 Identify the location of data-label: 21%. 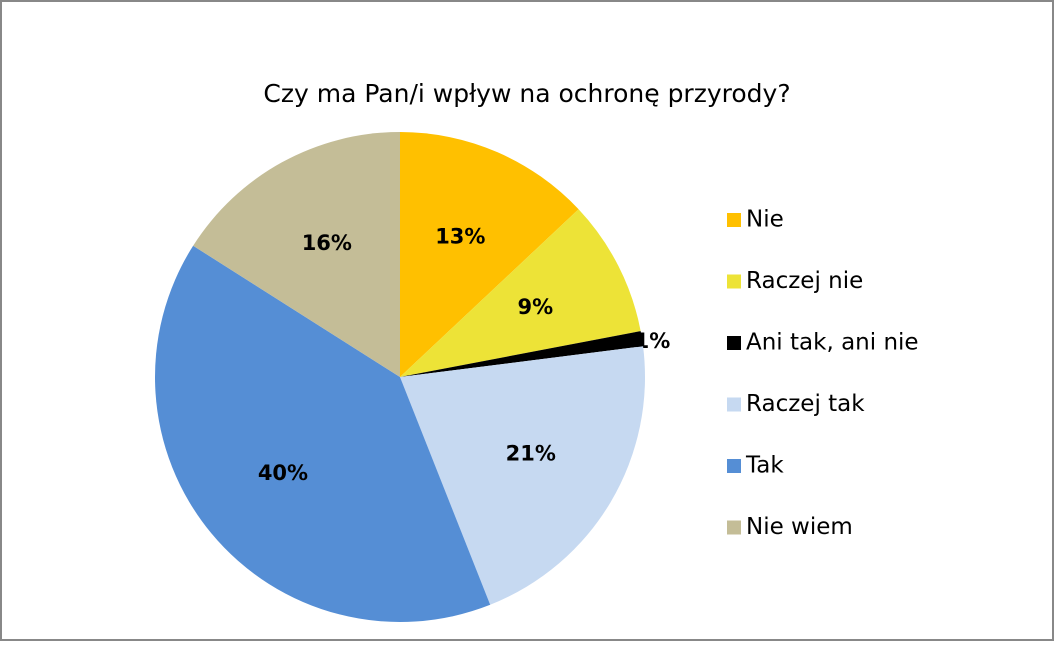
(531, 453).